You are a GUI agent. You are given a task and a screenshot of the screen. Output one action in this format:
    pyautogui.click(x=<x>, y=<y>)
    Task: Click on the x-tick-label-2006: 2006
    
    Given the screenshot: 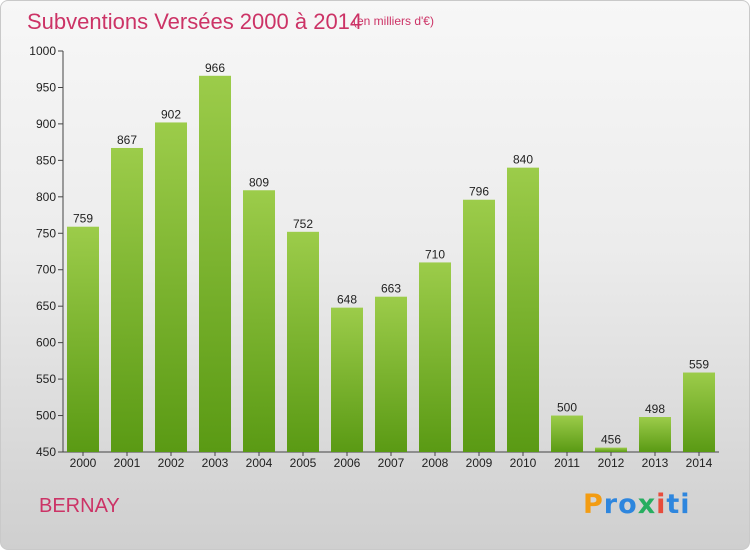 What is the action you would take?
    pyautogui.click(x=347, y=463)
    